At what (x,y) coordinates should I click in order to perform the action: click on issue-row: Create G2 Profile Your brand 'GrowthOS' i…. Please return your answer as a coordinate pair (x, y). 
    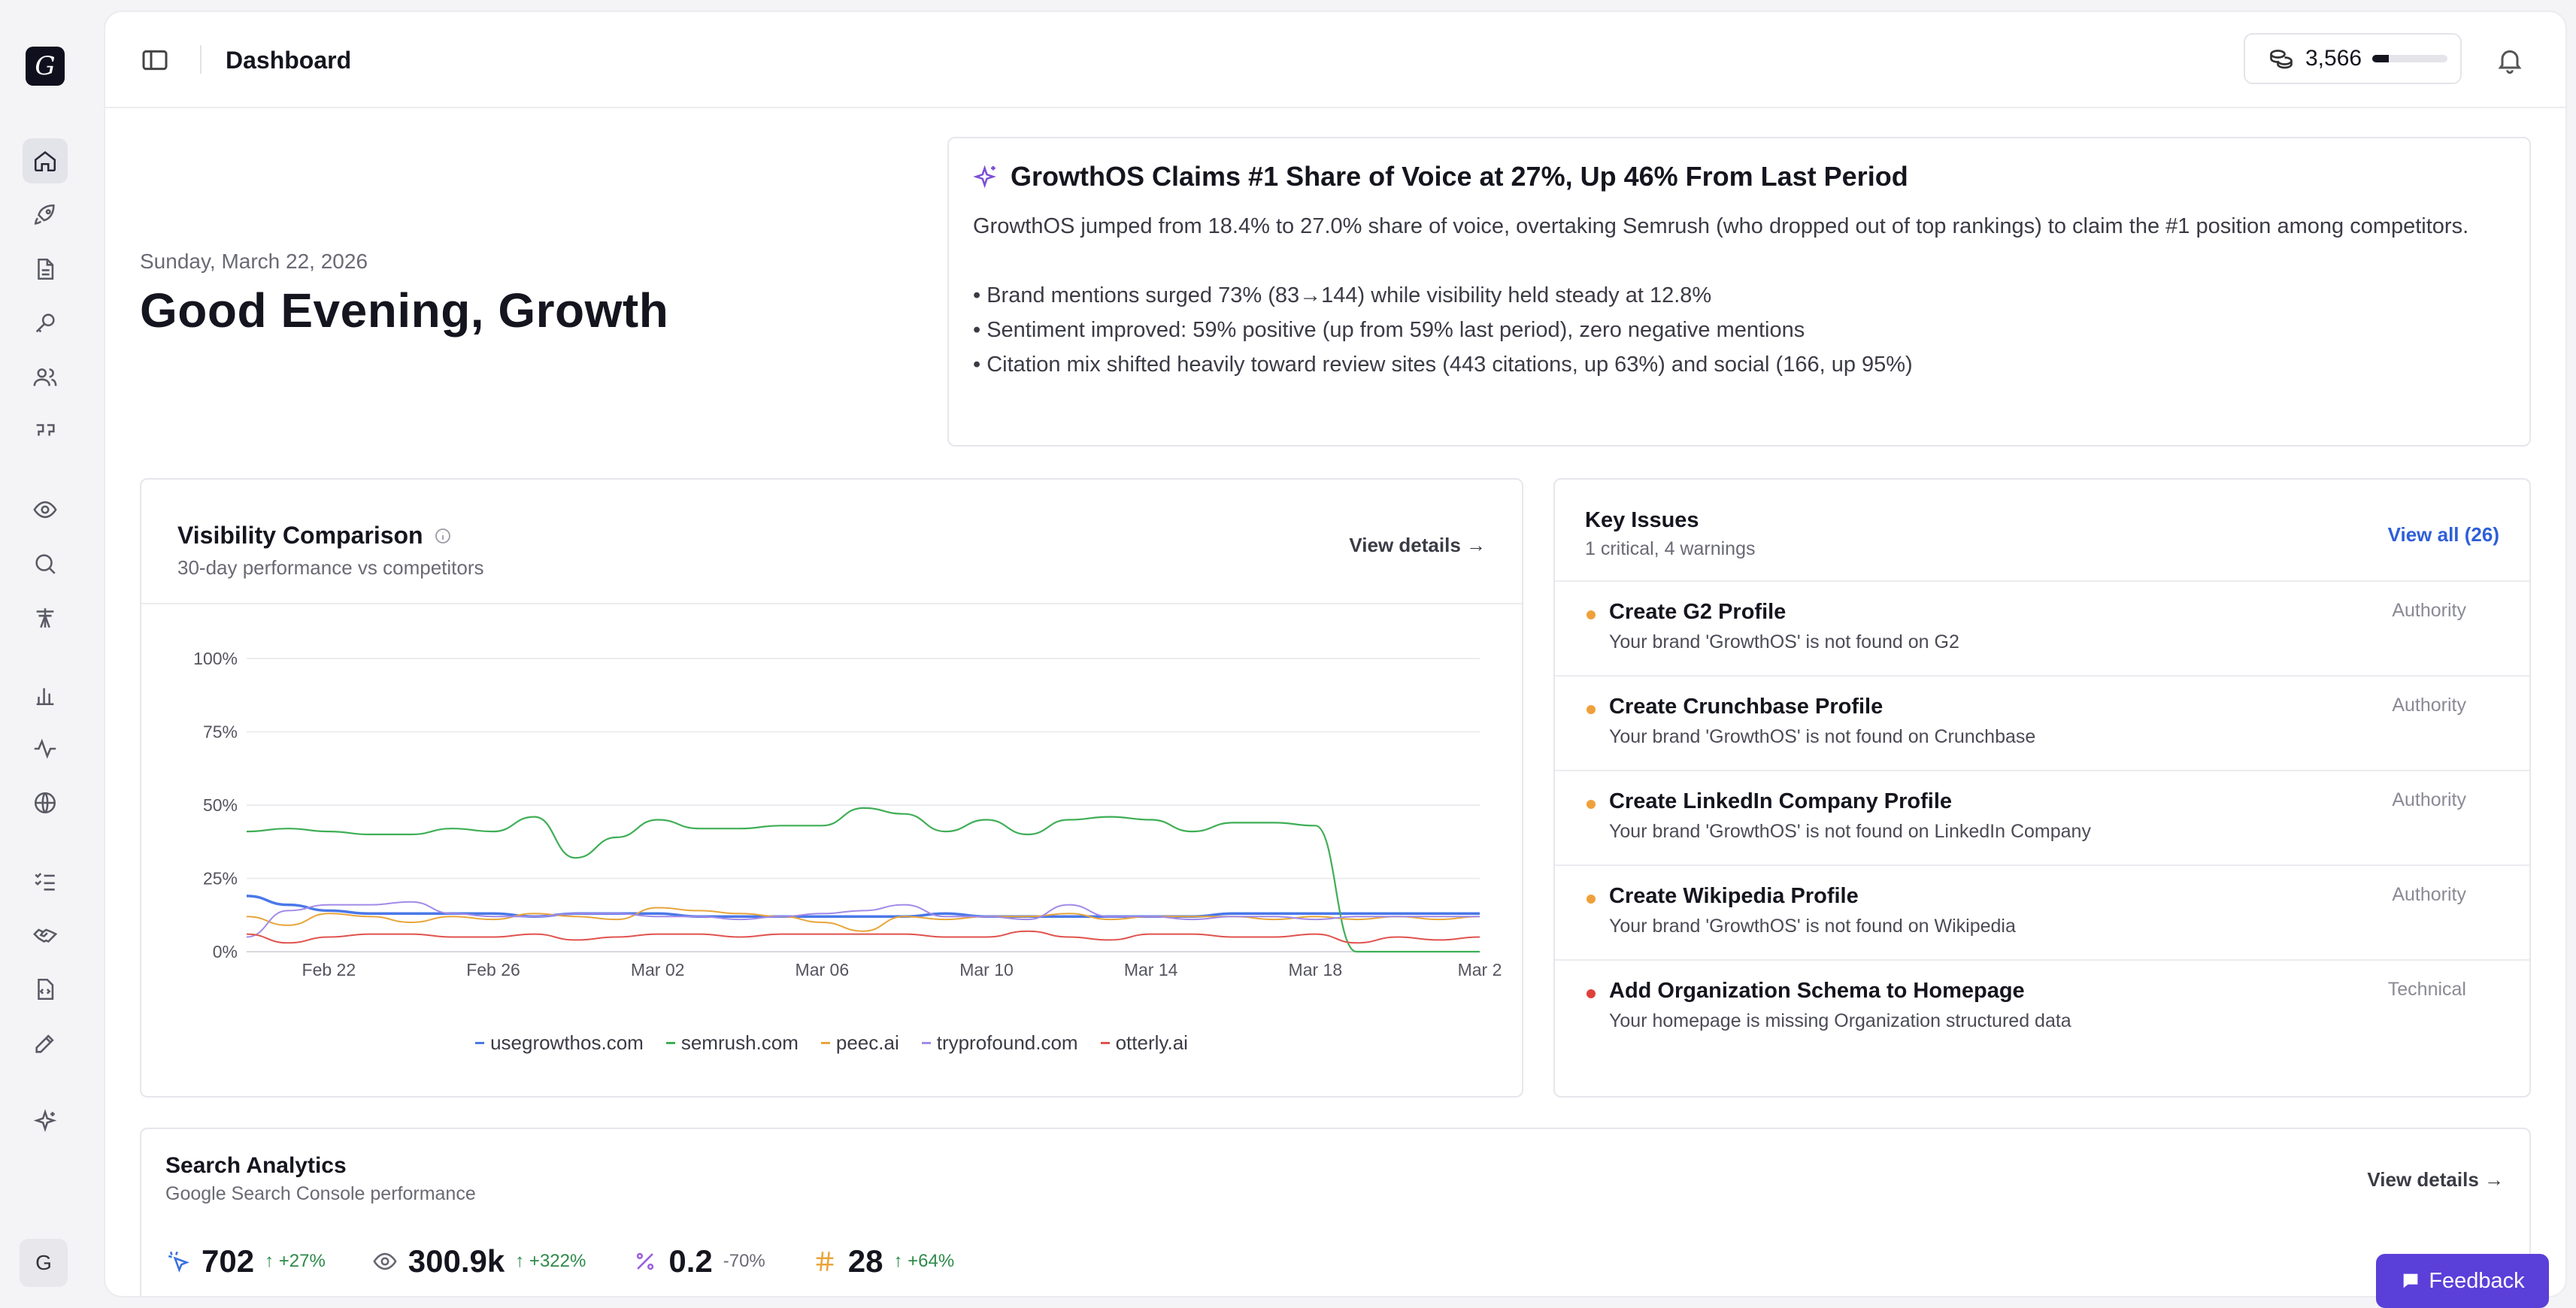
    Looking at the image, I should click on (2042, 629).